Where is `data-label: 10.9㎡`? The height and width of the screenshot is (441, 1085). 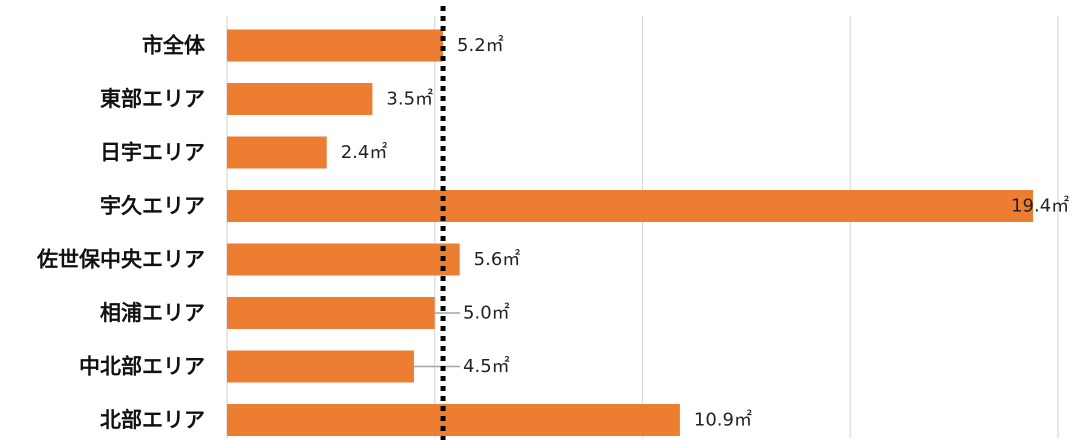
data-label: 10.9㎡ is located at coordinates (723, 420).